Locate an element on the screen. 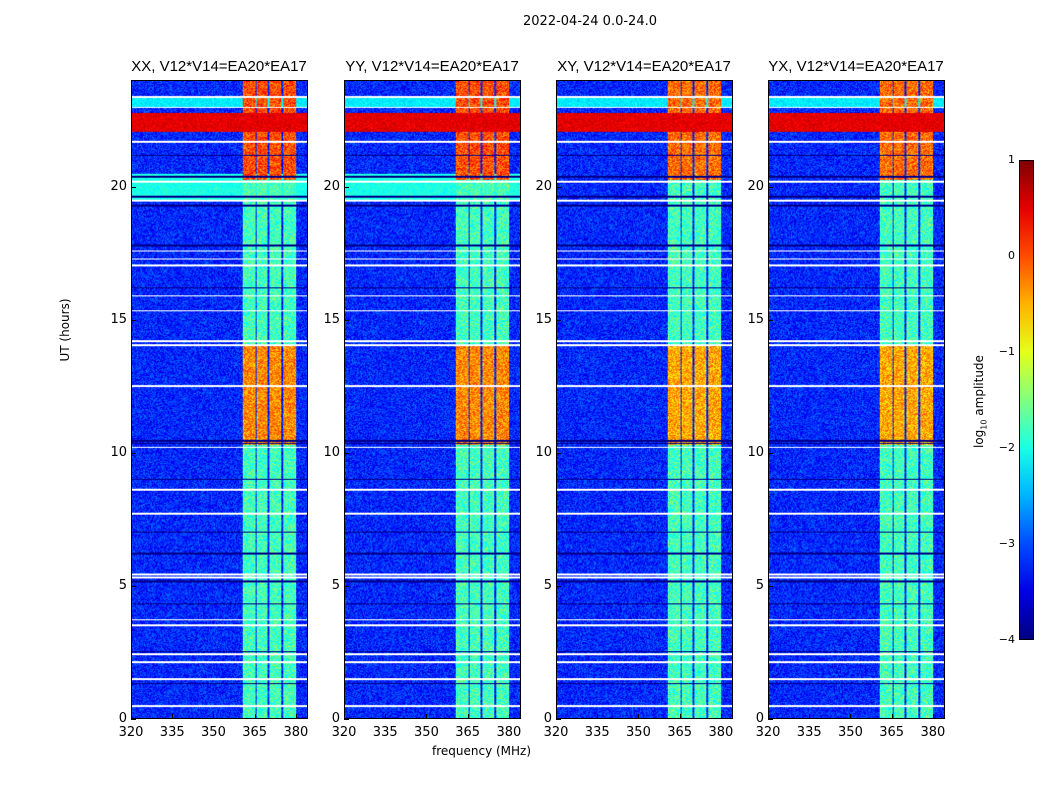 The height and width of the screenshot is (800, 1050). colorbar-label-rest: amplitude is located at coordinates (979, 387).